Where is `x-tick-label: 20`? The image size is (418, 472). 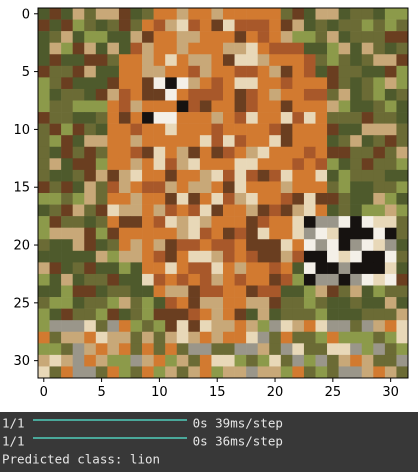
x-tick-label: 20 is located at coordinates (275, 392).